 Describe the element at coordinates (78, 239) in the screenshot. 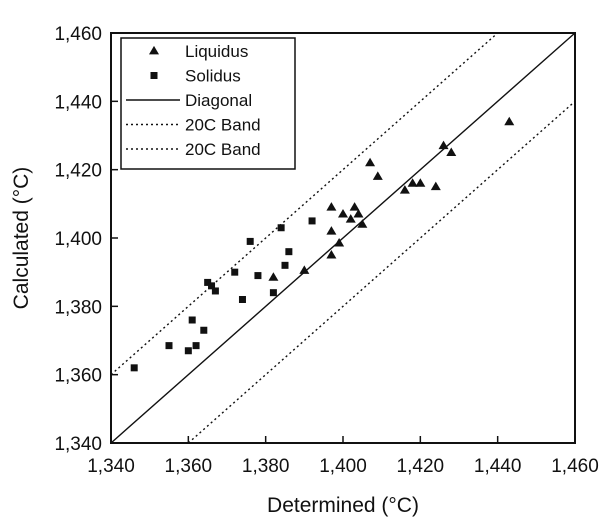

I see `y-tick-label: 1,400` at that location.